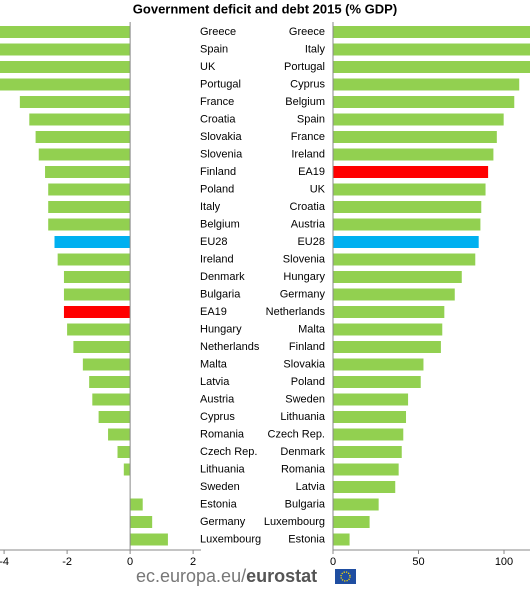 This screenshot has height=604, width=530. I want to click on category-label: Slovenia, so click(221, 154).